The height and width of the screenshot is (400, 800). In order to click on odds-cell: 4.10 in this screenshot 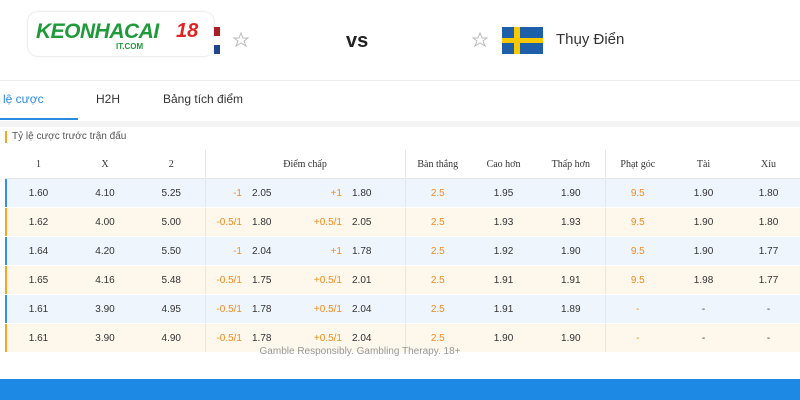, I will do `click(105, 193)`.